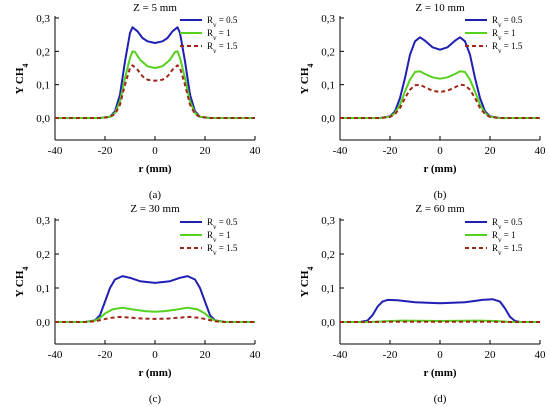  What do you see at coordinates (440, 8) in the screenshot?
I see `chart-title: Z = 10 mm` at bounding box center [440, 8].